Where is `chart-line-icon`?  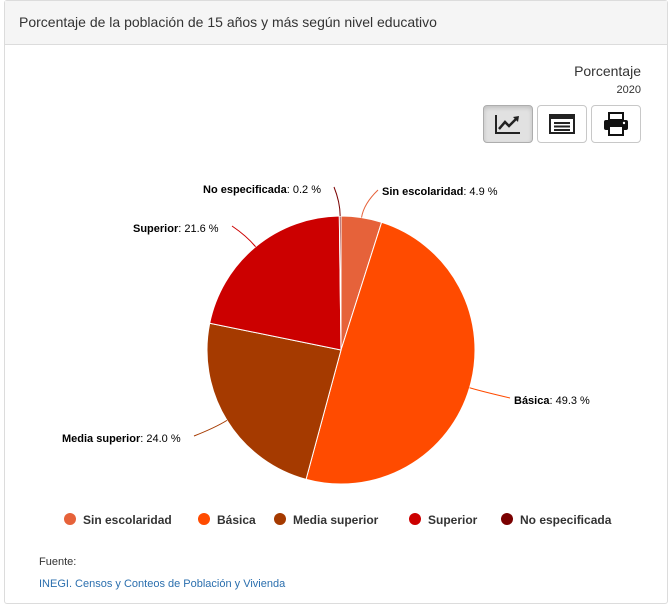
chart-line-icon is located at coordinates (507, 124).